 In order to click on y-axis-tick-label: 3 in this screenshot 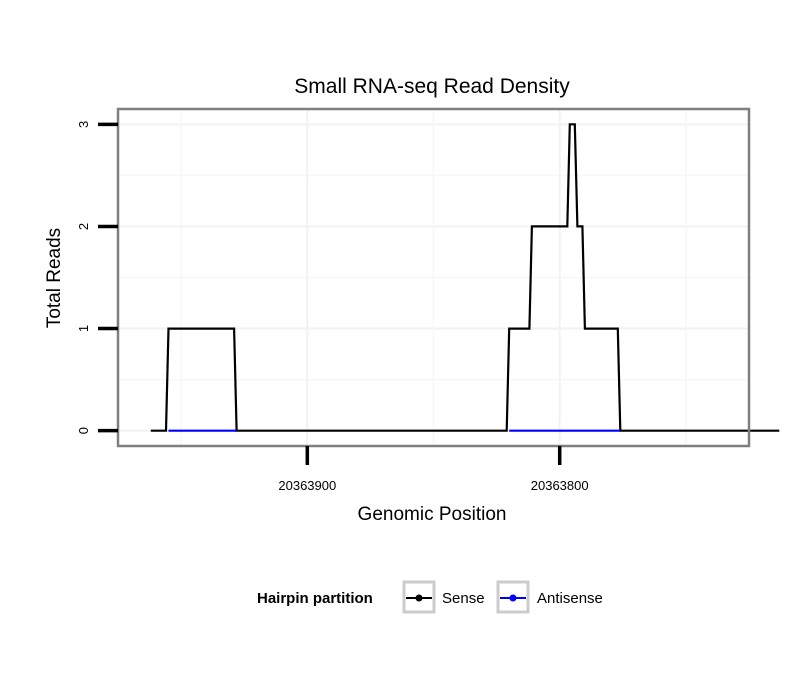, I will do `click(83, 124)`.